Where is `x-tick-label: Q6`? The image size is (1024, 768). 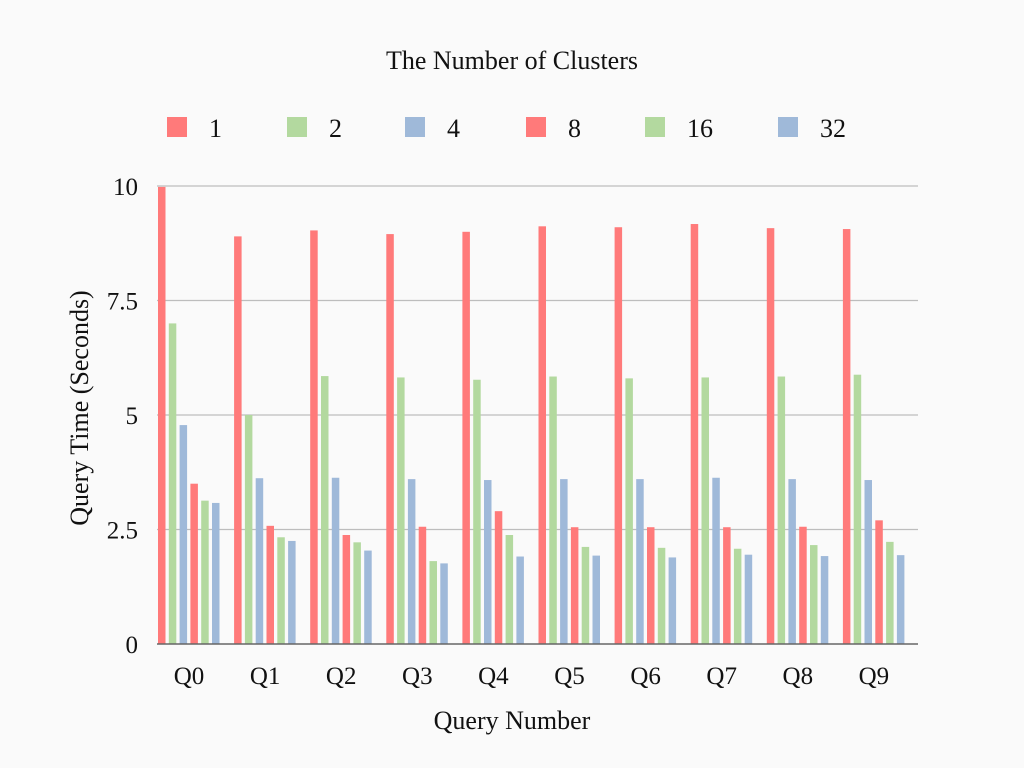
x-tick-label: Q6 is located at coordinates (645, 676).